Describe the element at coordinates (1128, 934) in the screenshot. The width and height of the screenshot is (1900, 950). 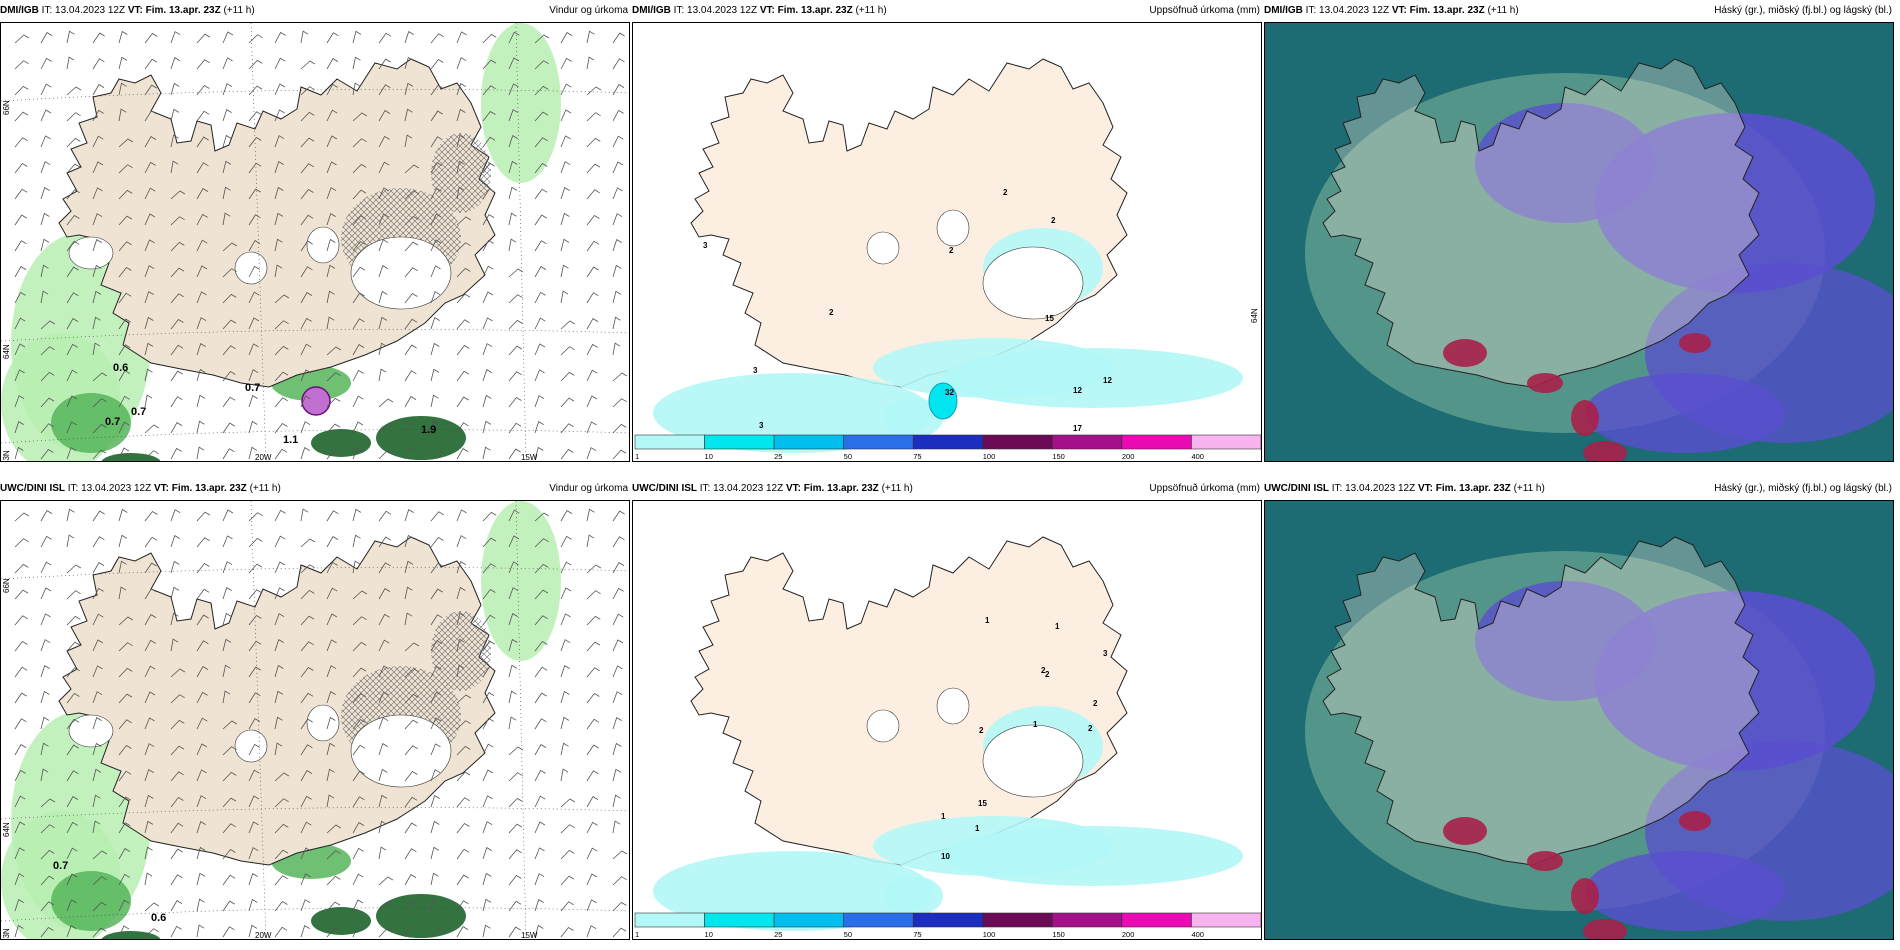
I see `colorbar-tick-label: 200` at that location.